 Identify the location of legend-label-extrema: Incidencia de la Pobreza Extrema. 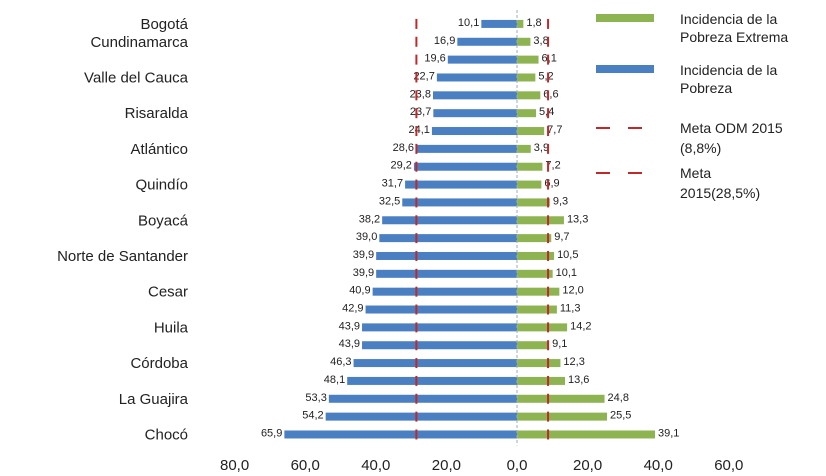
(734, 28).